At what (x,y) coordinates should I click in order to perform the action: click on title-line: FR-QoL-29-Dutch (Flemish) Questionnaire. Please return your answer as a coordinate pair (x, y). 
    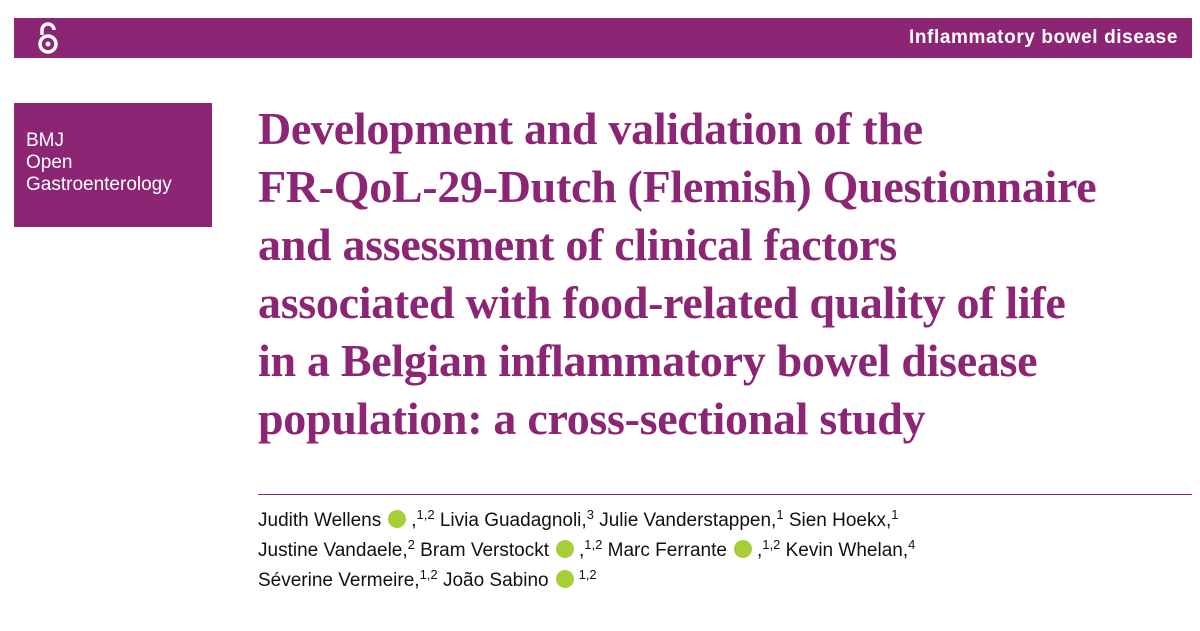
    Looking at the image, I should click on (677, 186).